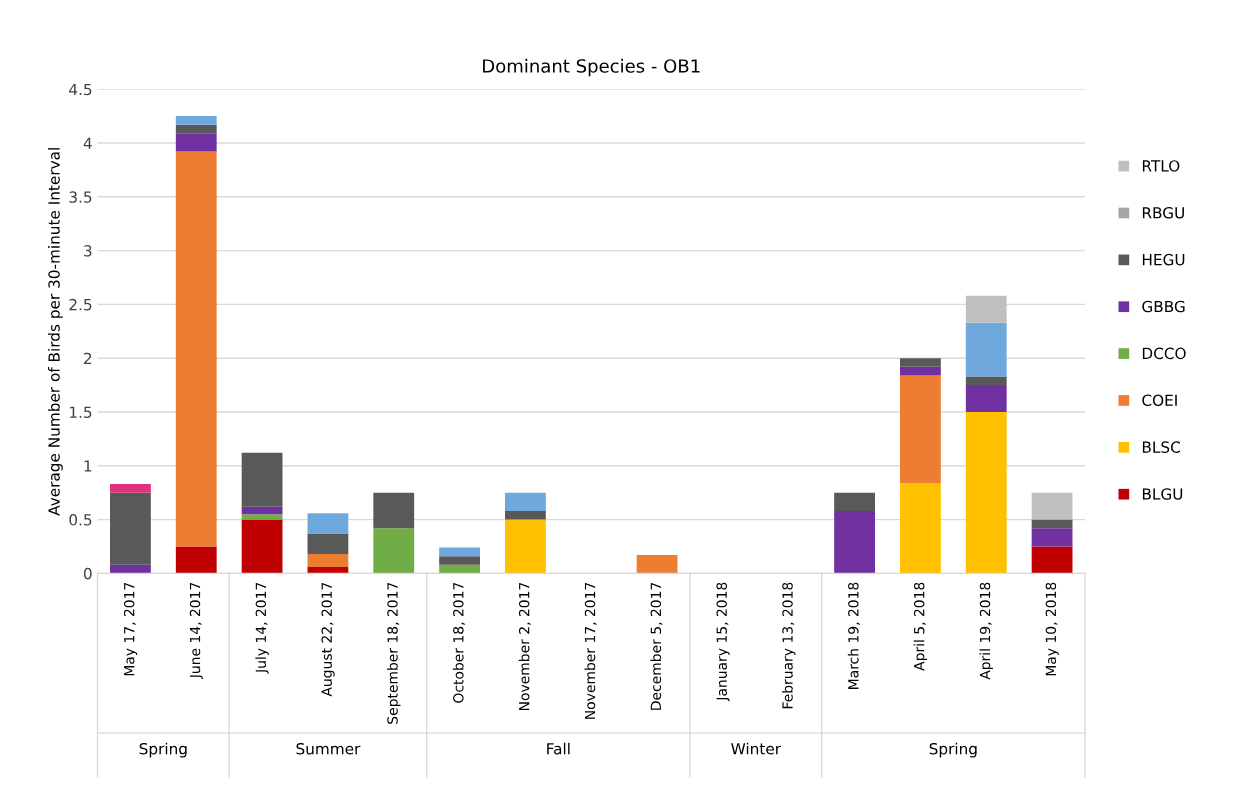 This screenshot has height=811, width=1250. Describe the element at coordinates (87, 573) in the screenshot. I see `y-tick-label: 0` at that location.